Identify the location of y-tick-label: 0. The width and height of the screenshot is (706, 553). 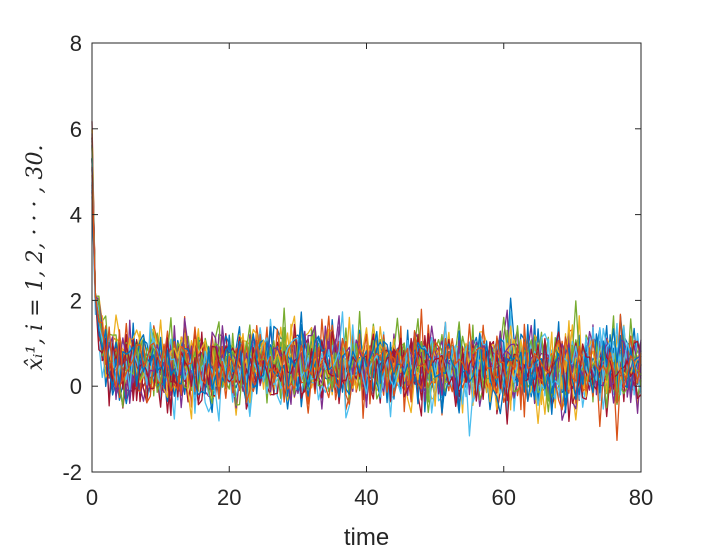
(76, 386).